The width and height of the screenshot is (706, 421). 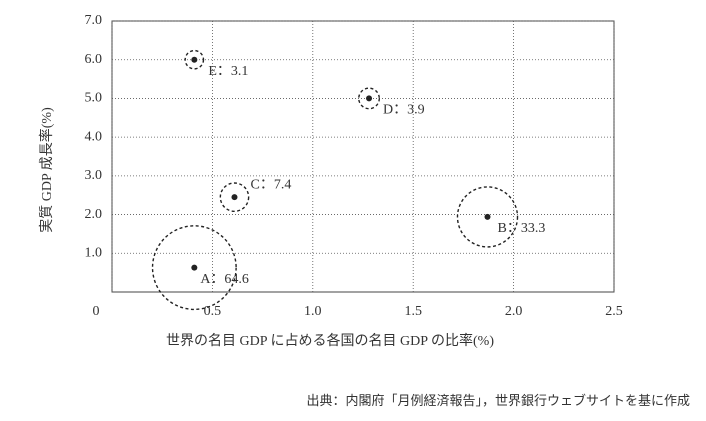 What do you see at coordinates (94, 214) in the screenshot?
I see `y-tick-label: 2.0` at bounding box center [94, 214].